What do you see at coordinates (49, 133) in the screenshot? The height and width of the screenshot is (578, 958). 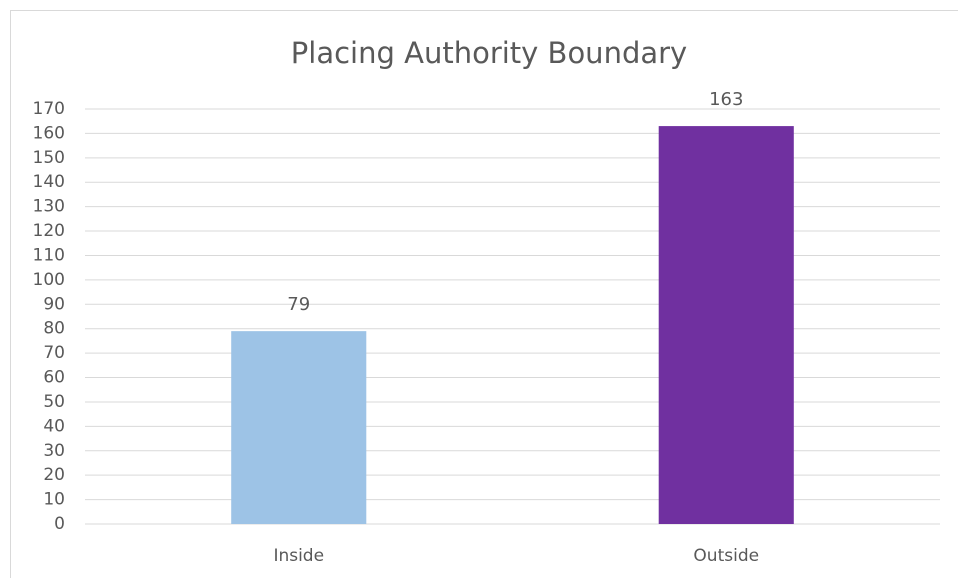 I see `y-tick-label: 160` at bounding box center [49, 133].